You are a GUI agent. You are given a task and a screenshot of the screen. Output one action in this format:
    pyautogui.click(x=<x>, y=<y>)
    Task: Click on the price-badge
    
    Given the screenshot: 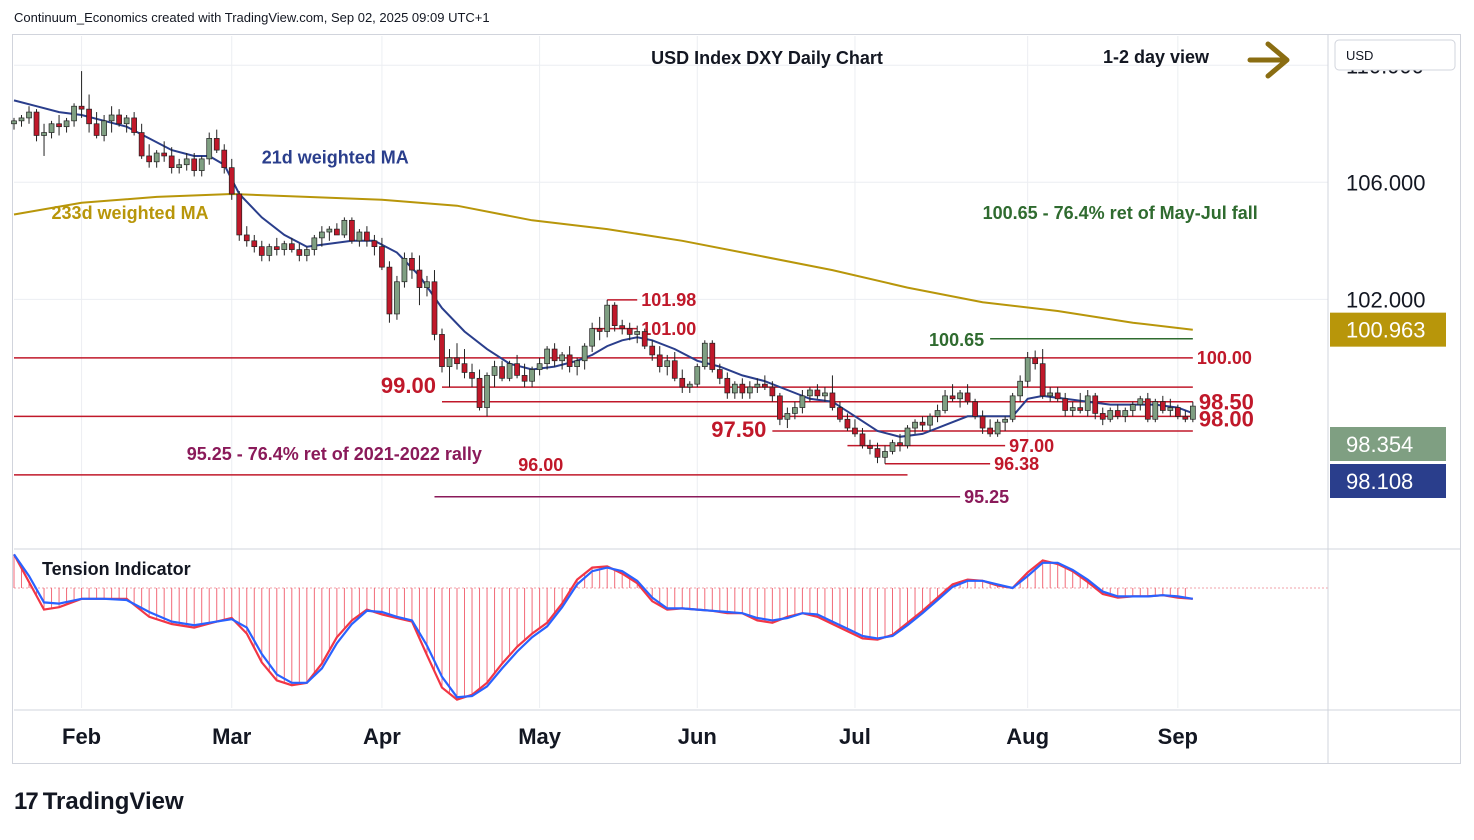 What is the action you would take?
    pyautogui.click(x=1388, y=329)
    